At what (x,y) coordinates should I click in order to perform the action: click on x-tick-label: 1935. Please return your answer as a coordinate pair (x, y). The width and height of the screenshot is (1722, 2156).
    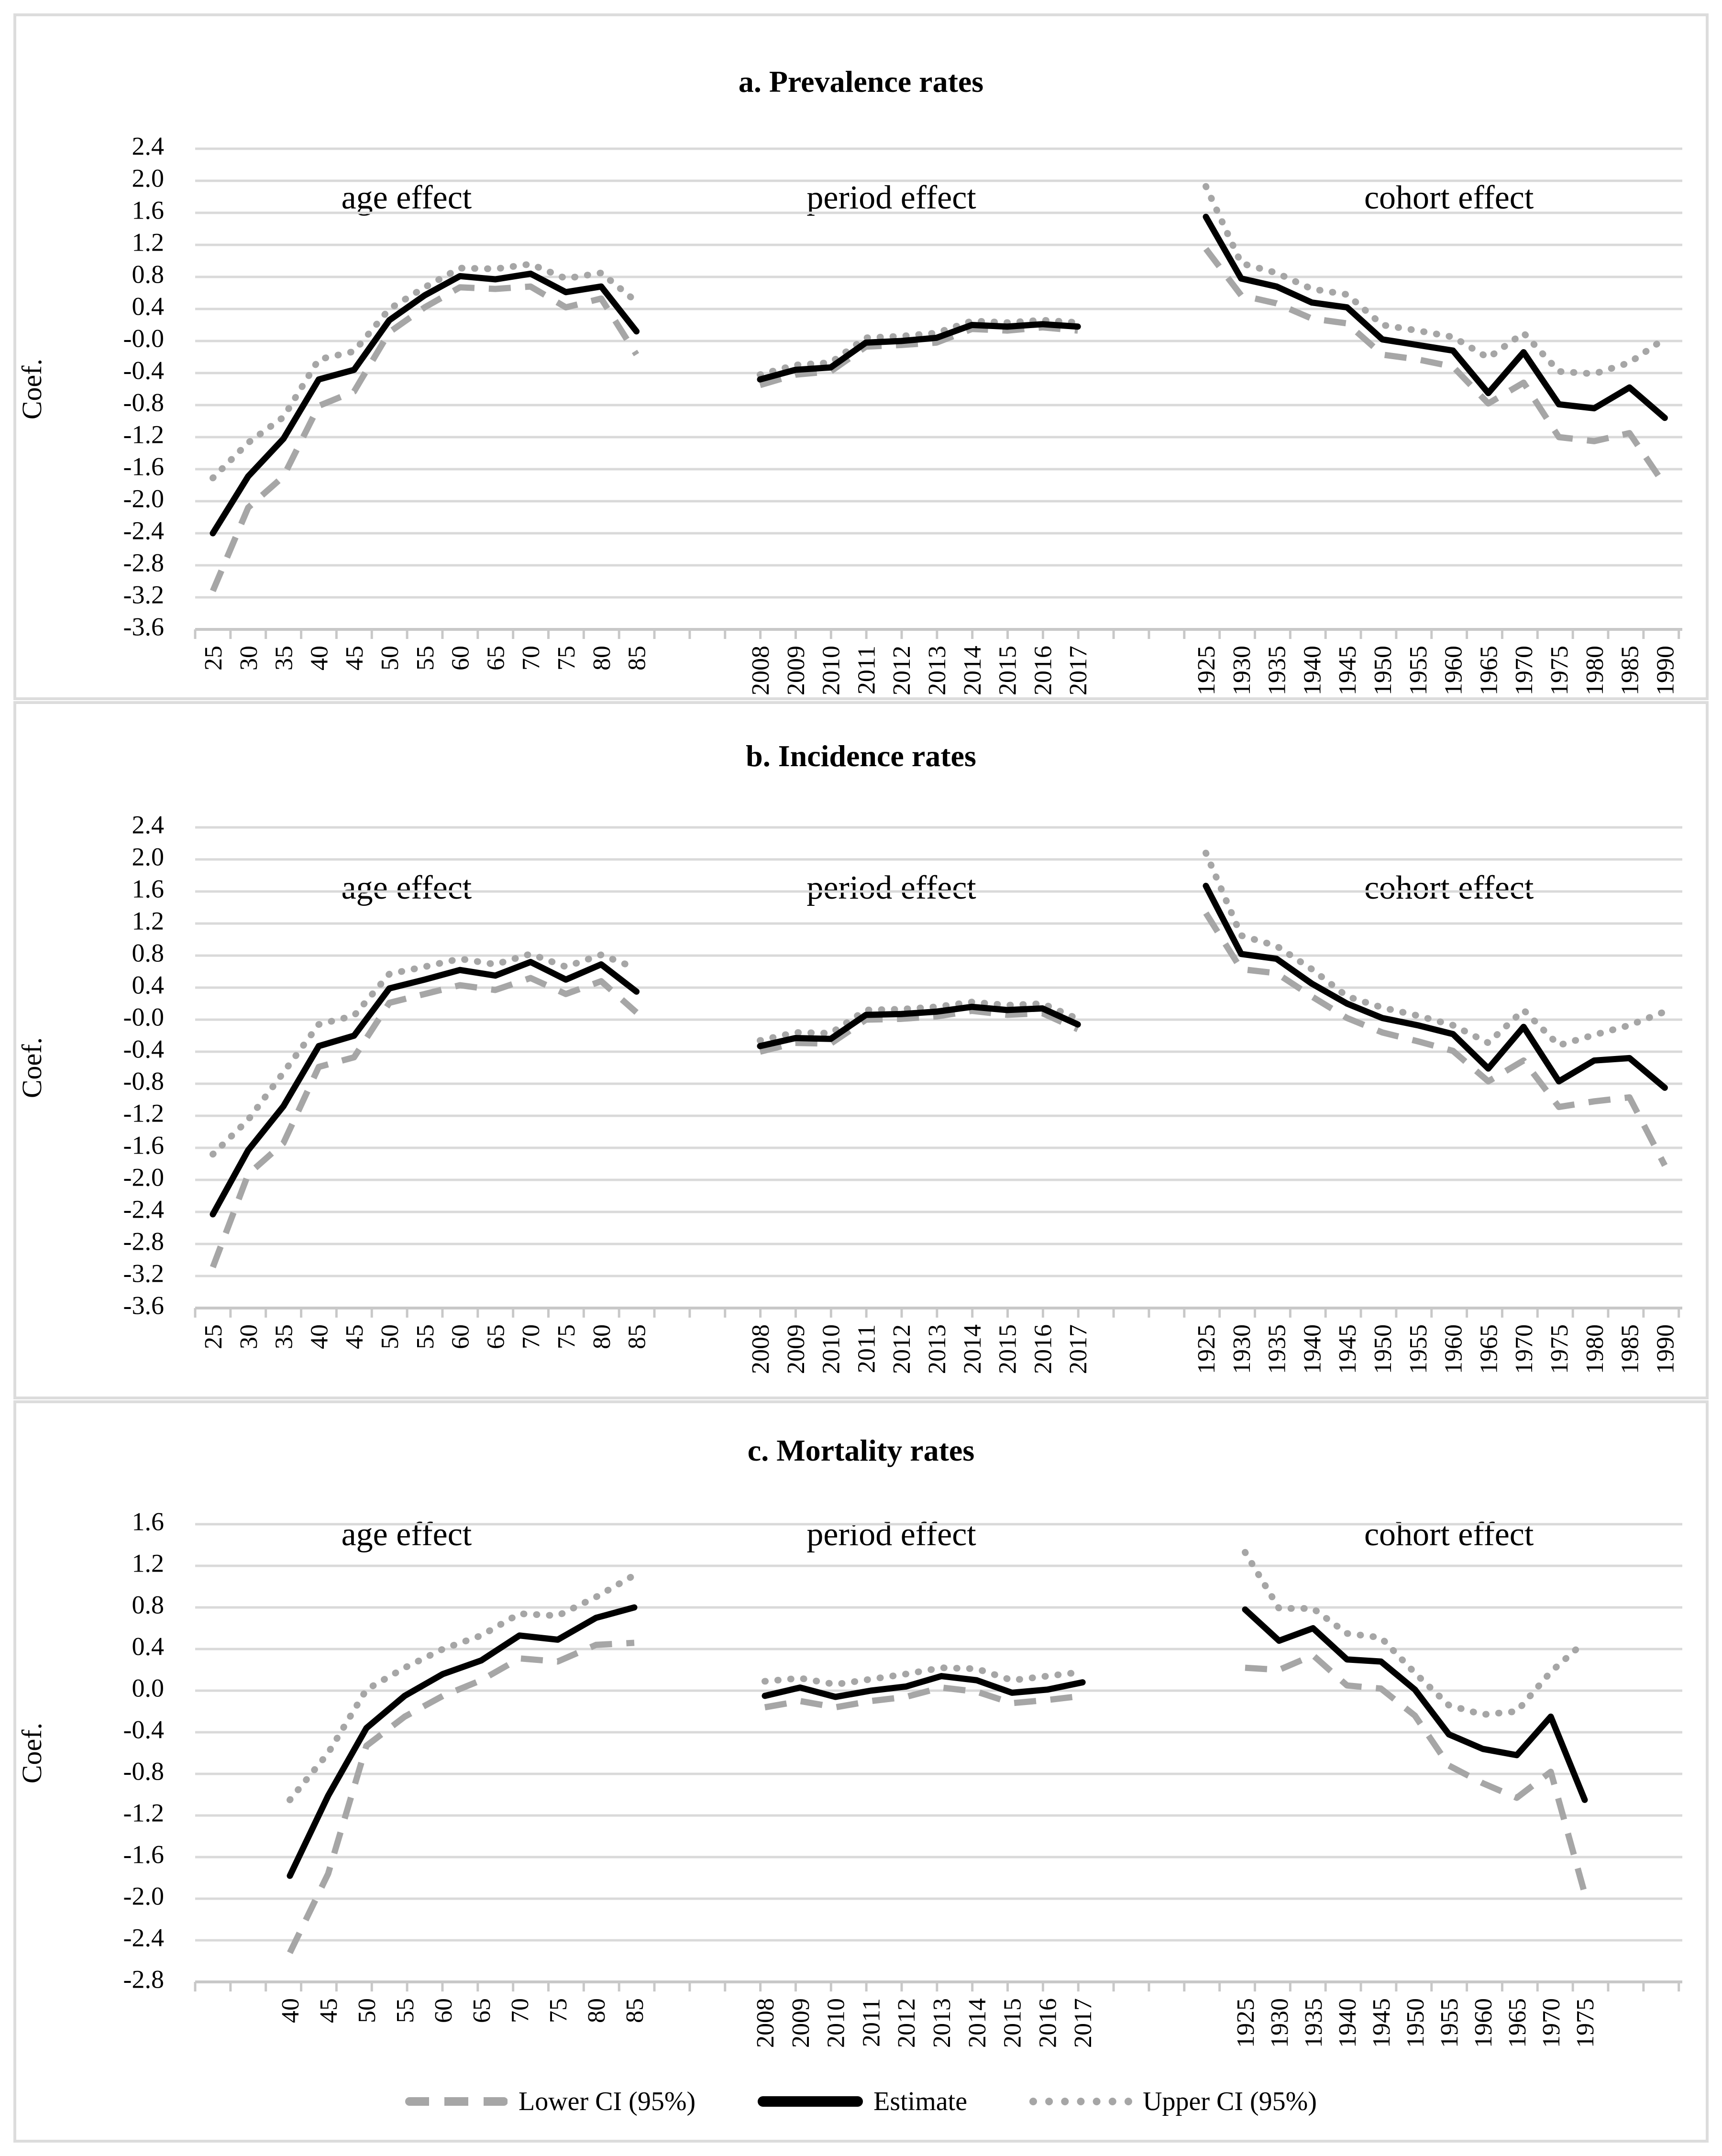
    Looking at the image, I should click on (1278, 1349).